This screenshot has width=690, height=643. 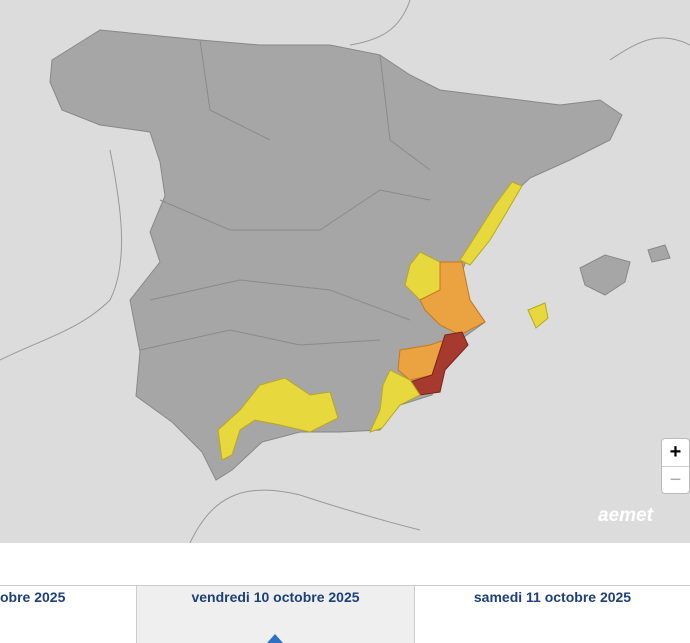 I want to click on warning-orange, so click(x=452, y=298).